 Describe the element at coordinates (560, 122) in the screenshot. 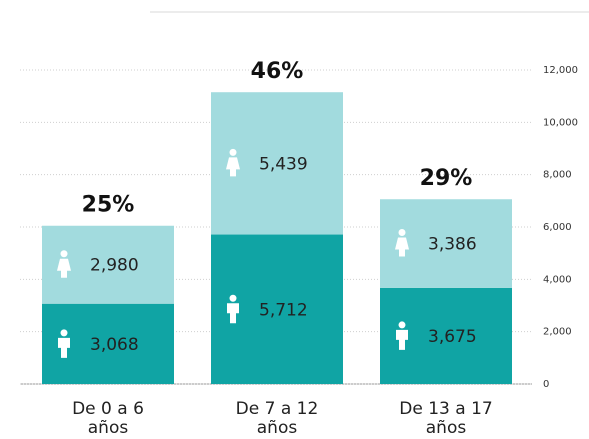

I see `y-tick-label: 10,000` at that location.